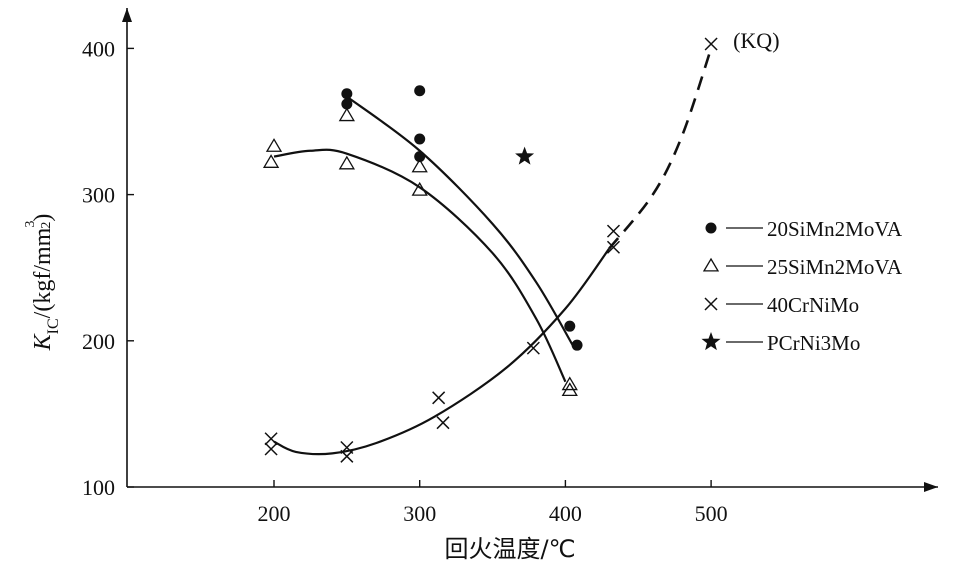 Image resolution: width=955 pixels, height=565 pixels. Describe the element at coordinates (43, 341) in the screenshot. I see `y-label-symbol: K` at that location.